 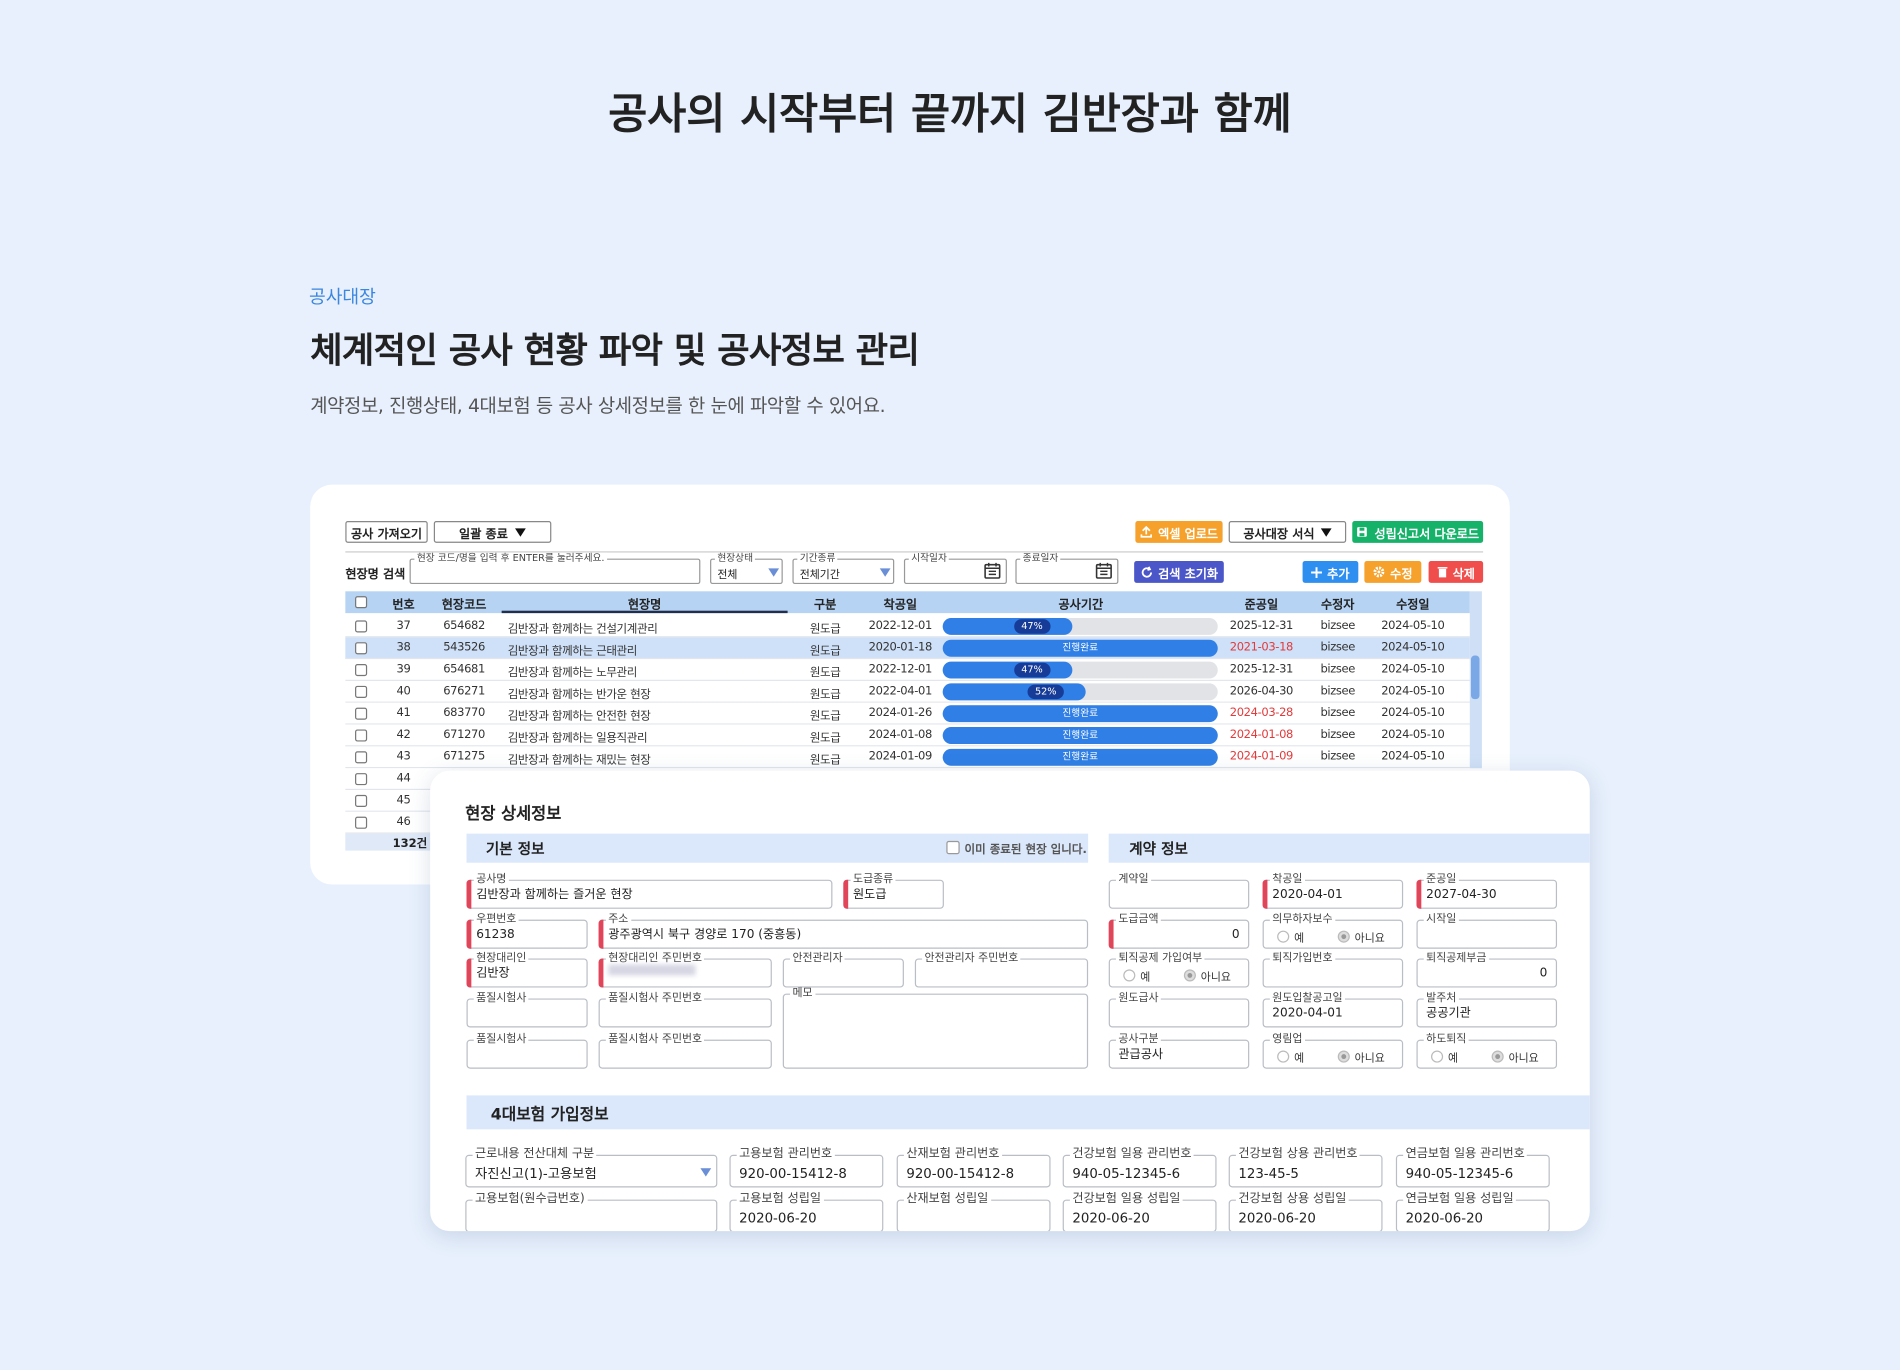 I want to click on field-label: 고용보험(원수급번호), so click(x=530, y=1199).